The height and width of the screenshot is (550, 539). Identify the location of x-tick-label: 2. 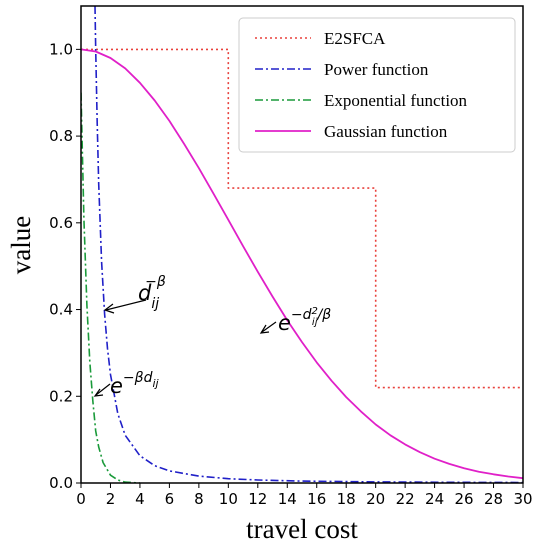
(111, 499).